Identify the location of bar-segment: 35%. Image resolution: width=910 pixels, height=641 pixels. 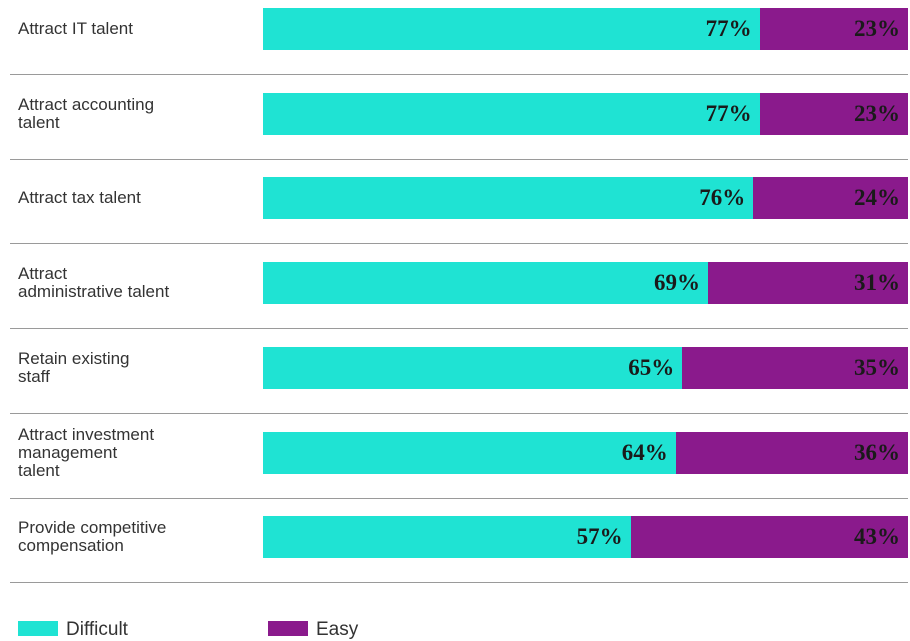
(795, 367).